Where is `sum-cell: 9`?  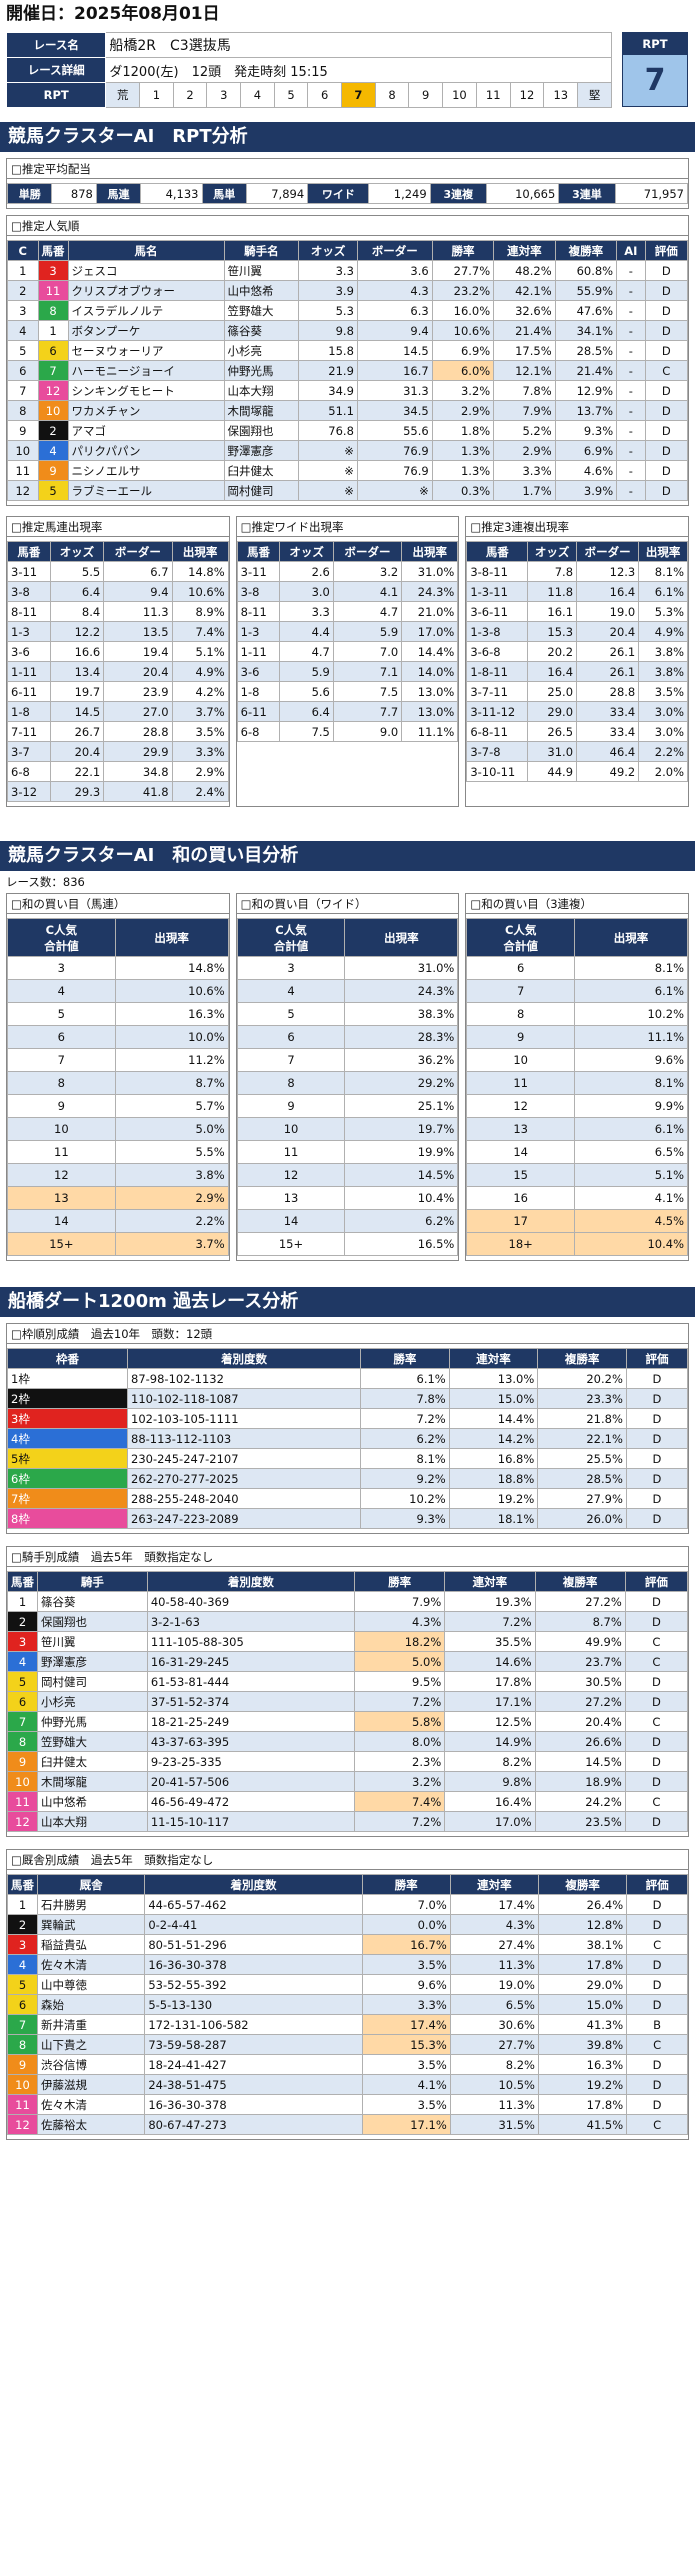 sum-cell: 9 is located at coordinates (521, 1037).